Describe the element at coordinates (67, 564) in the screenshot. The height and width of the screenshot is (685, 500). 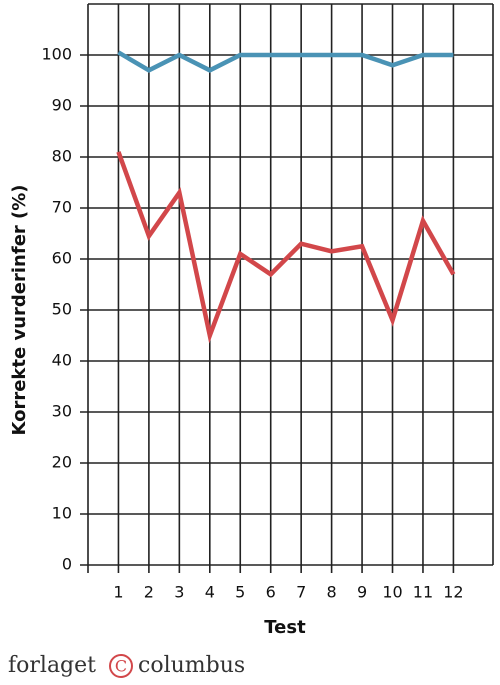
I see `y-tick-label: 0` at that location.